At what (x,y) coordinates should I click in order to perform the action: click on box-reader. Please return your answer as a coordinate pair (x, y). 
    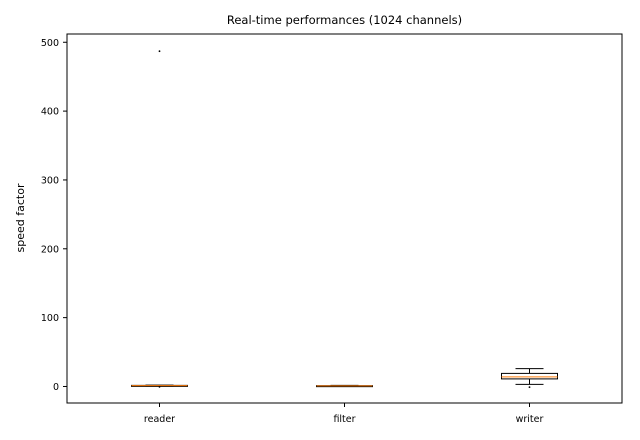
    Looking at the image, I should click on (159, 219).